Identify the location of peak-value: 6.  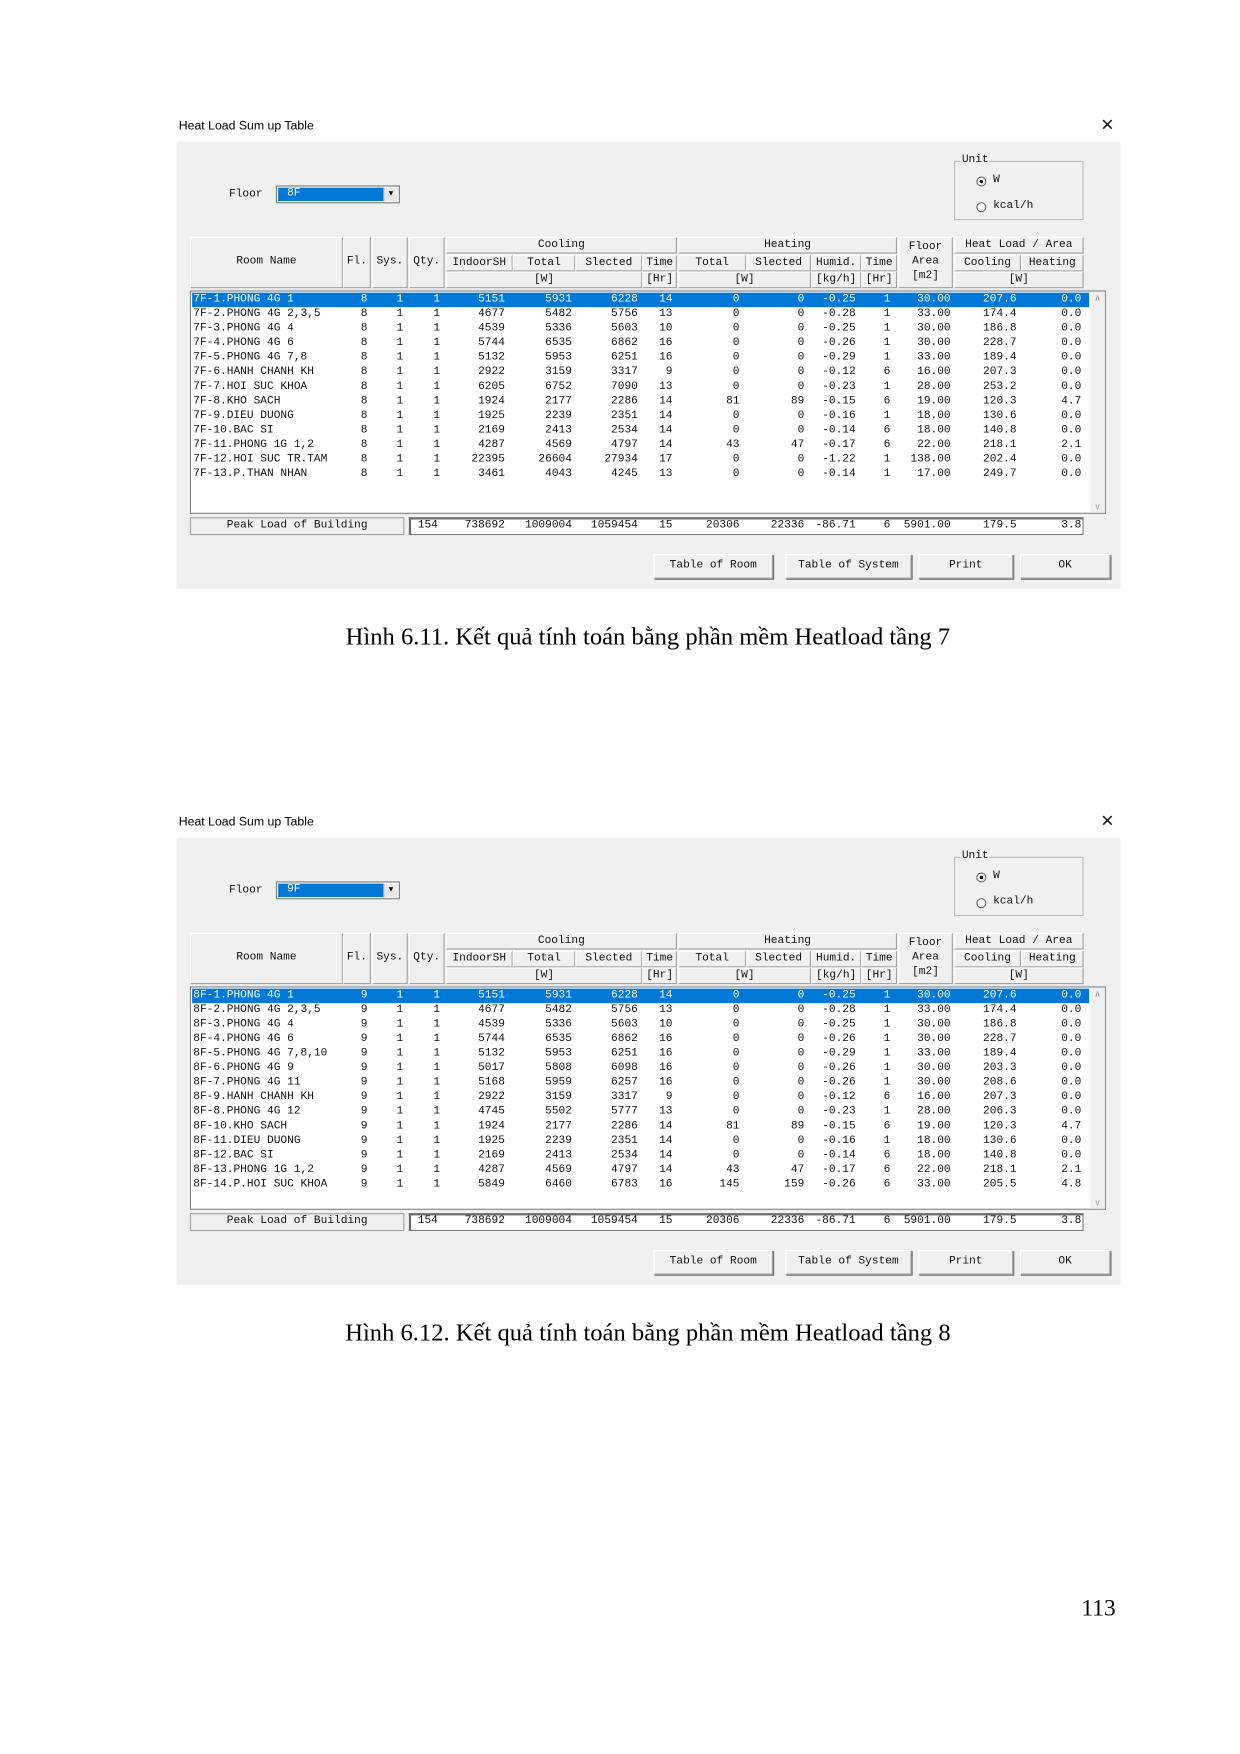
(887, 1221).